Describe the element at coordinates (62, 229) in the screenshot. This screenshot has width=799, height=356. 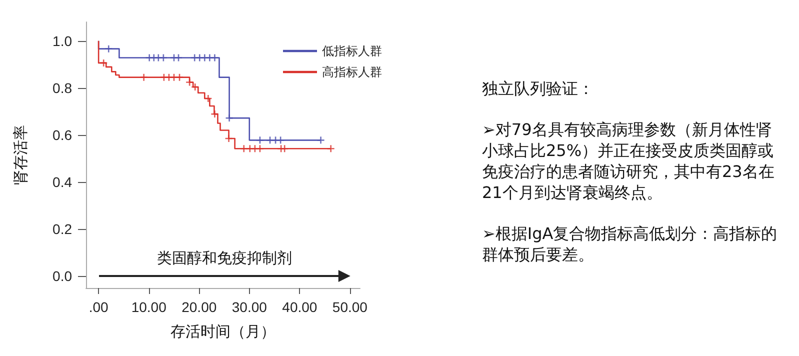
I see `y-tick-label: 0.2` at that location.